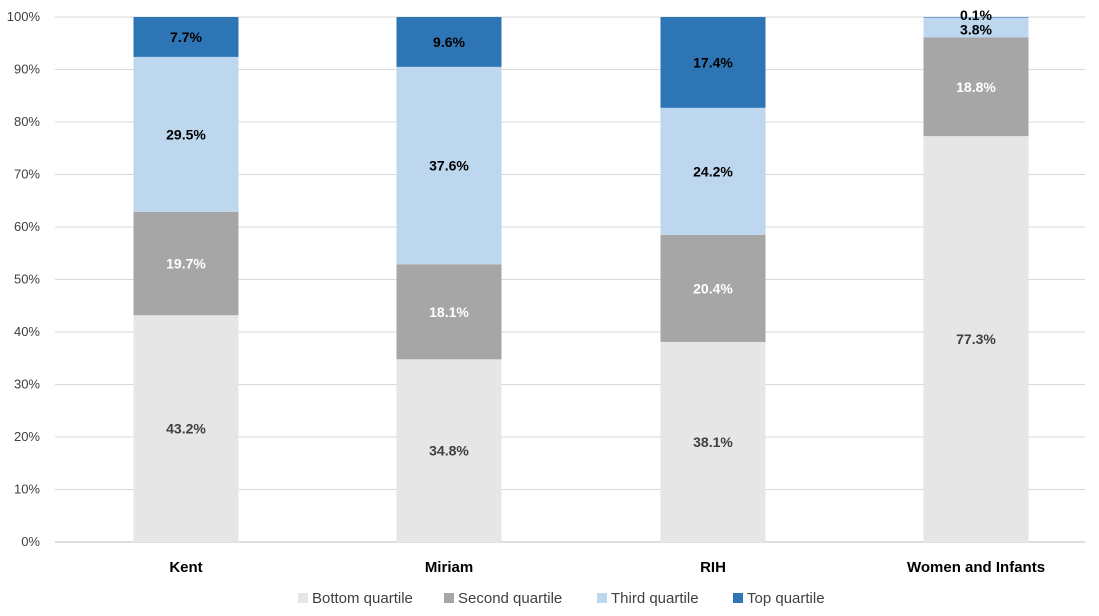  I want to click on data-label: 29.5%, so click(186, 134).